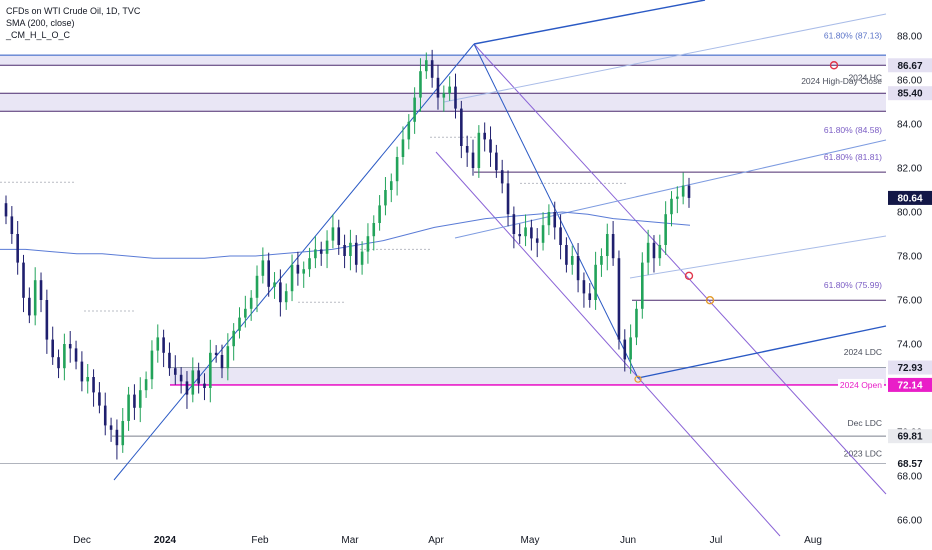 Image resolution: width=932 pixels, height=550 pixels. What do you see at coordinates (38, 35) in the screenshot?
I see `legend-indicator: _CM_H_L_O_C` at bounding box center [38, 35].